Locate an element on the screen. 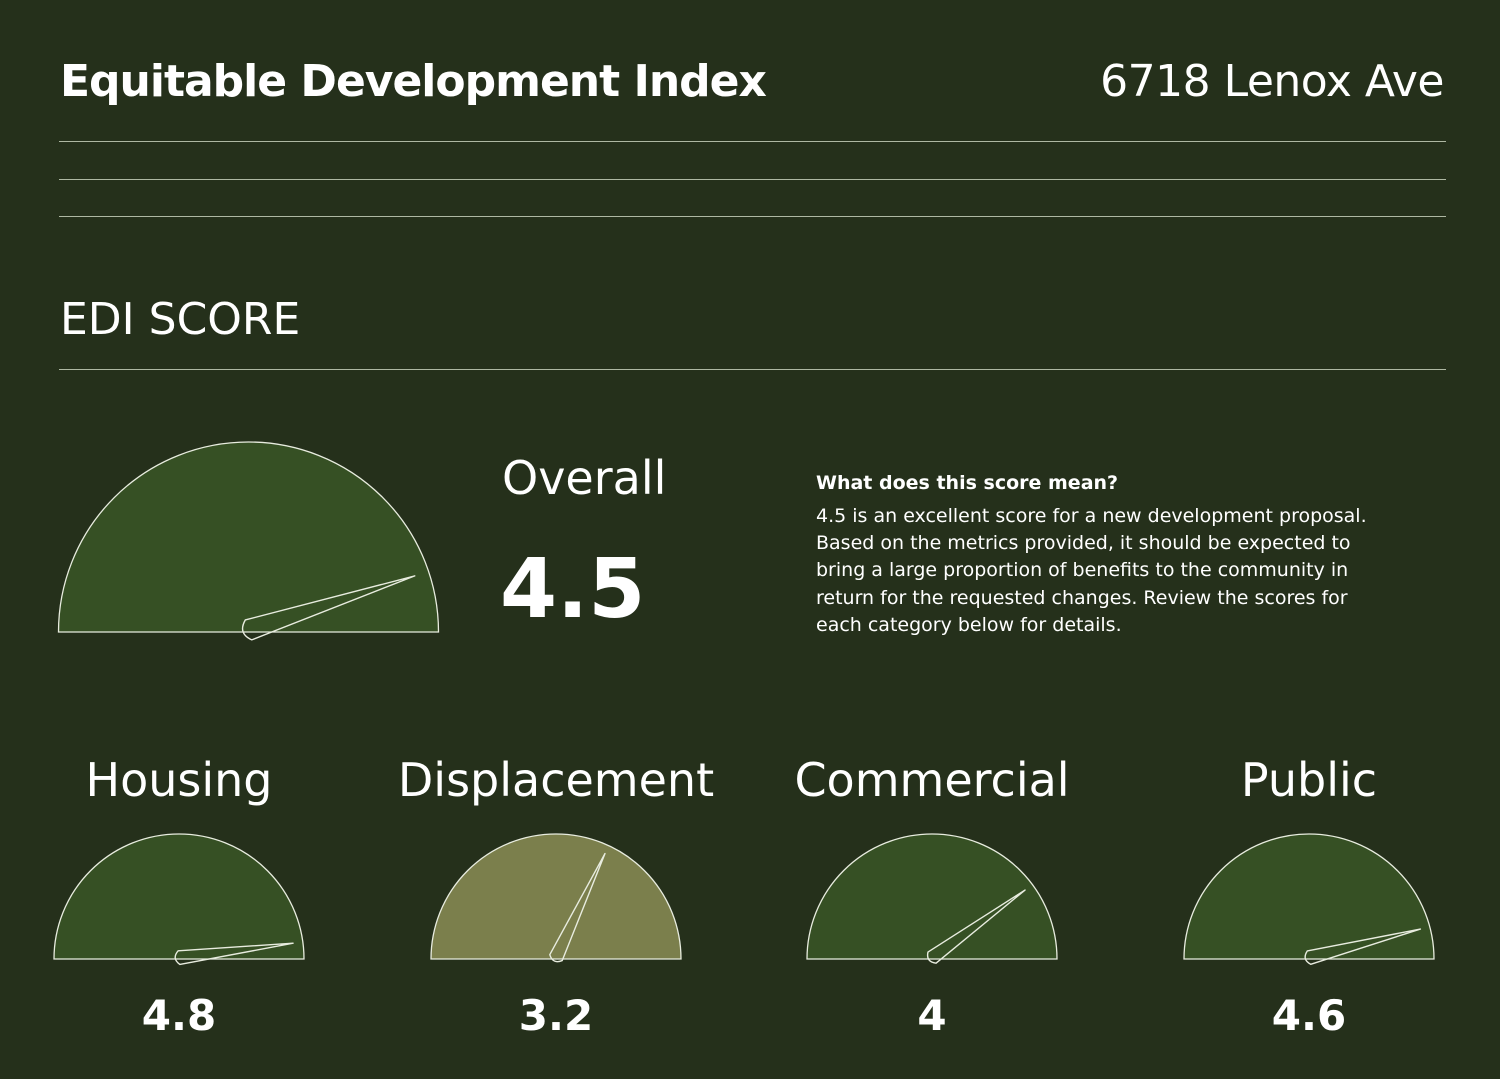 Image resolution: width=1500 pixels, height=1079 pixels. category-score-public: 4.6 is located at coordinates (1309, 1015).